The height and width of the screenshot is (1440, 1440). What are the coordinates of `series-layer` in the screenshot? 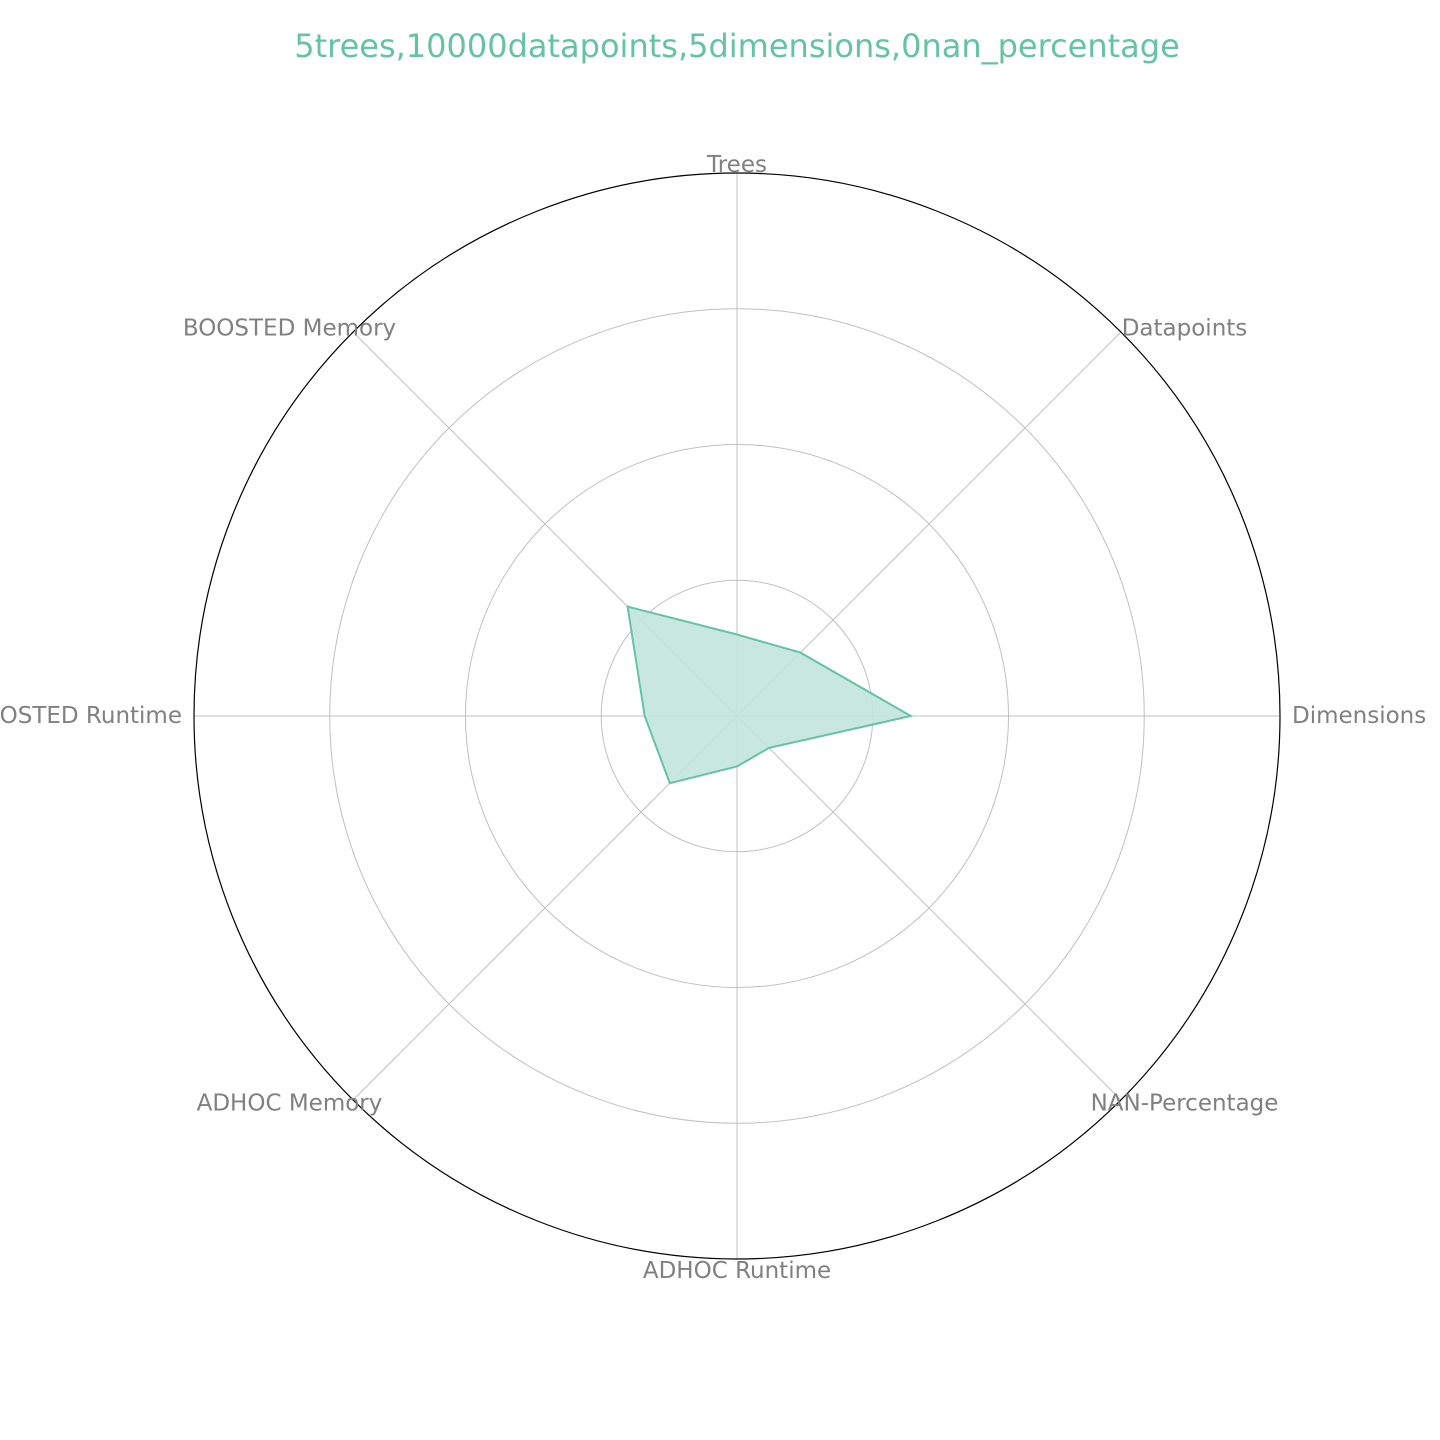 It's located at (770, 695).